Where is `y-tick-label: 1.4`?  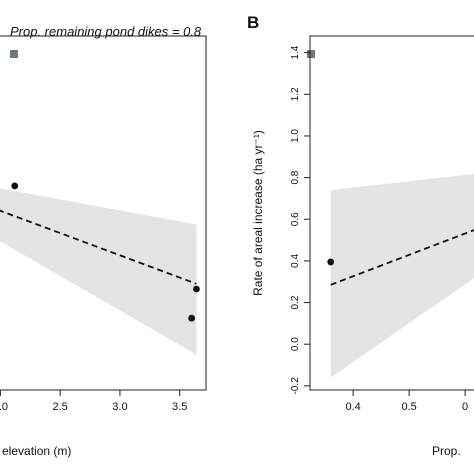
y-tick-label: 1.4 is located at coordinates (295, 52).